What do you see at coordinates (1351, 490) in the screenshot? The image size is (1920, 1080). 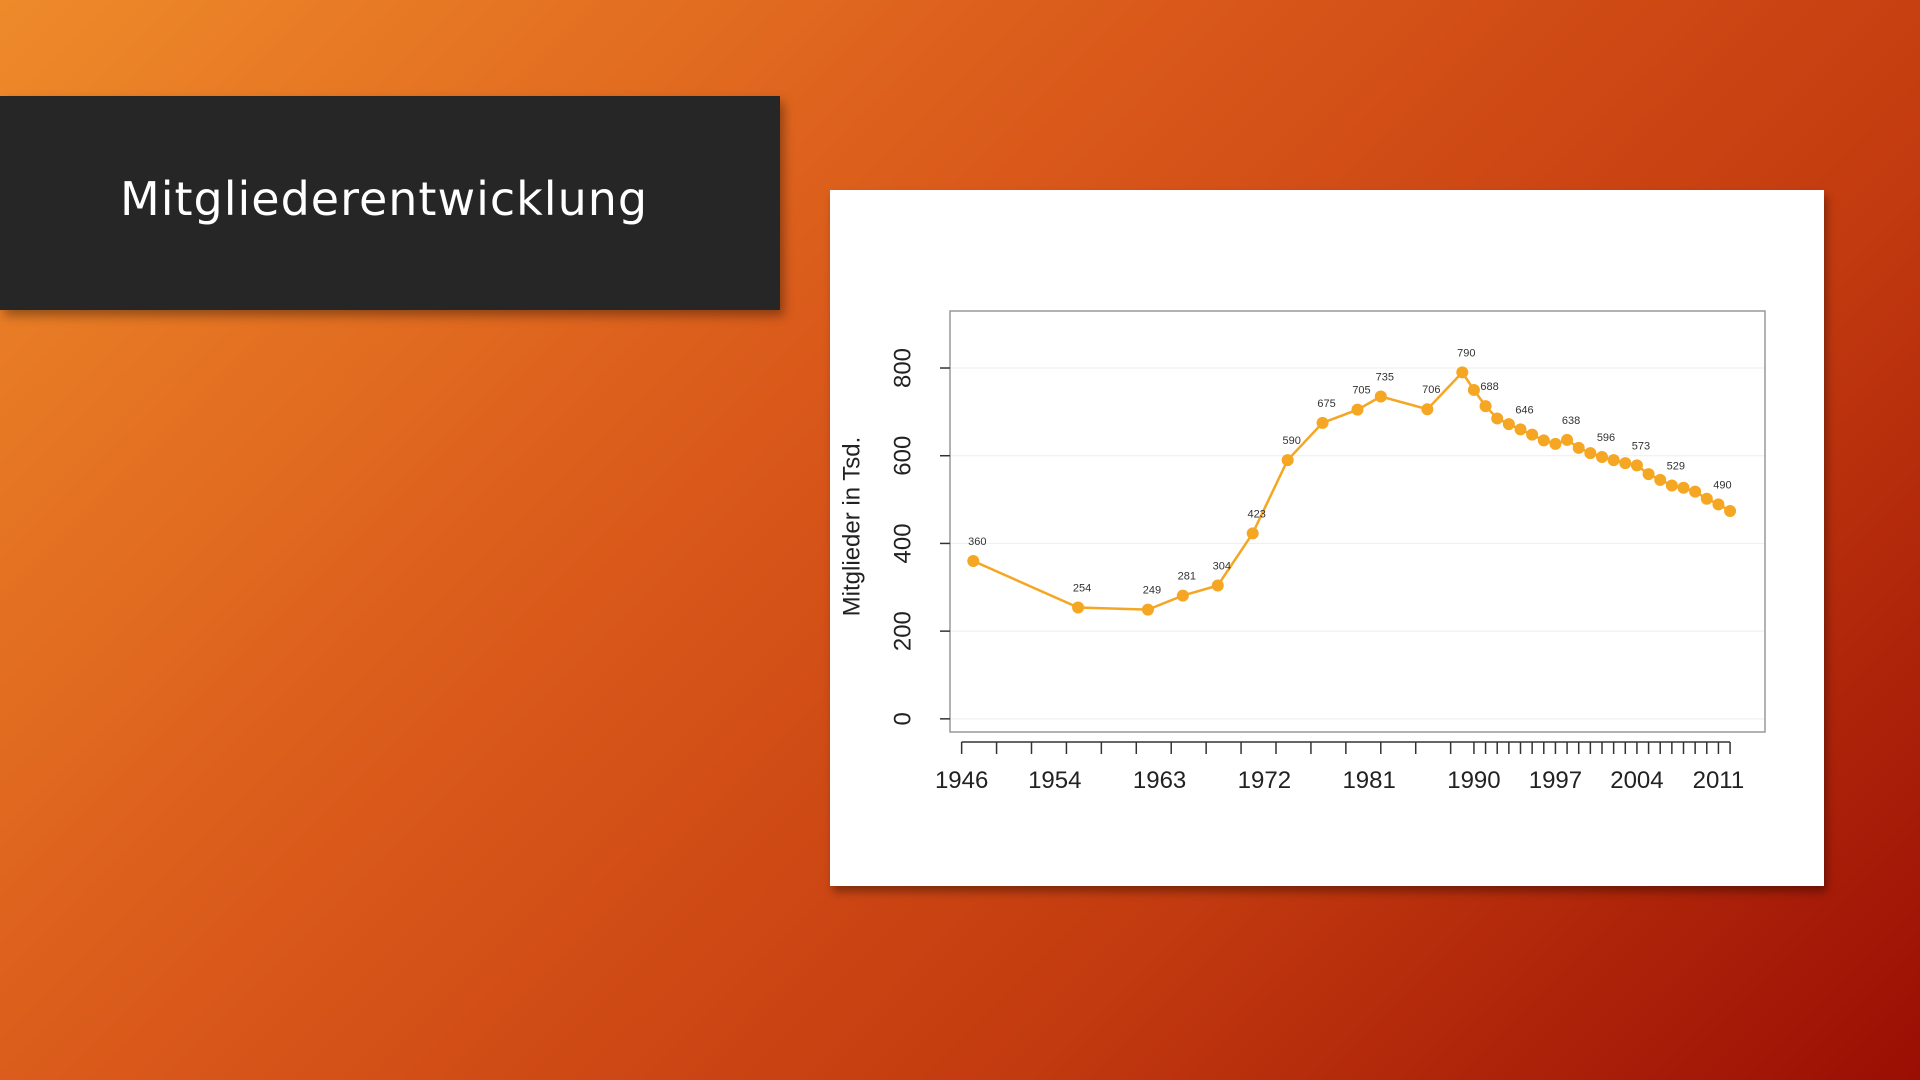 I see `series-line` at bounding box center [1351, 490].